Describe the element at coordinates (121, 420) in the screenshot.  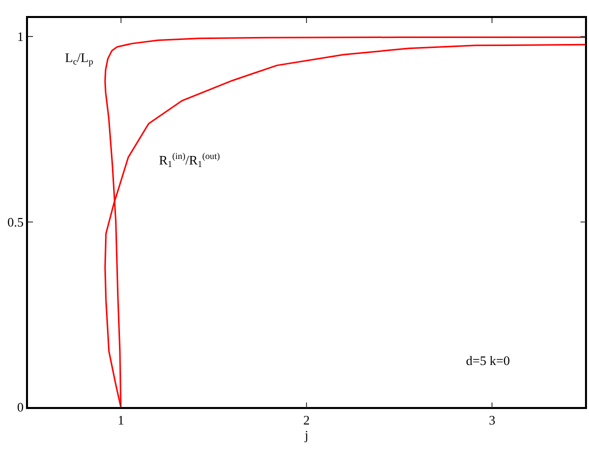
I see `x-tick-label: 1` at that location.